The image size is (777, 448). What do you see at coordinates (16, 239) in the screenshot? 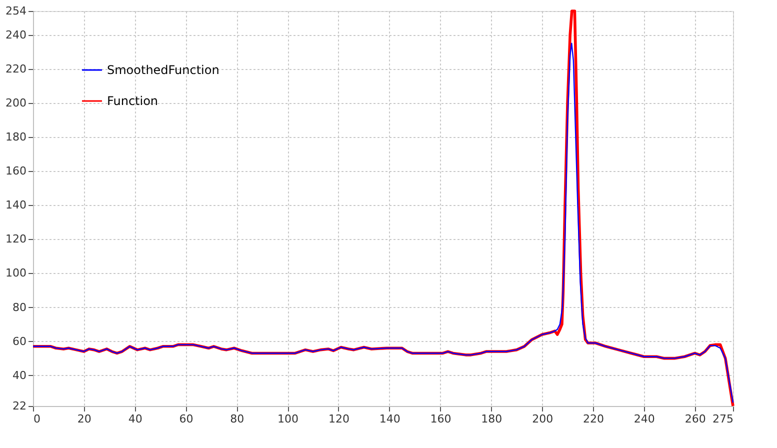
I see `y-tick-label: 120` at bounding box center [16, 239].